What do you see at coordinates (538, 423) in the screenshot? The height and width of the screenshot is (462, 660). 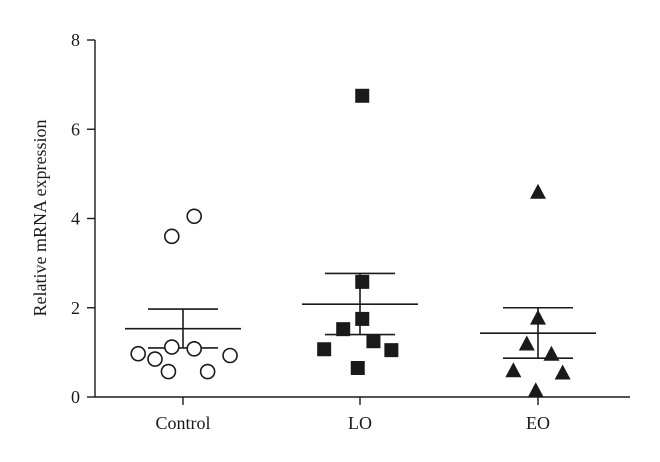 I see `x-tick-label: EO` at bounding box center [538, 423].